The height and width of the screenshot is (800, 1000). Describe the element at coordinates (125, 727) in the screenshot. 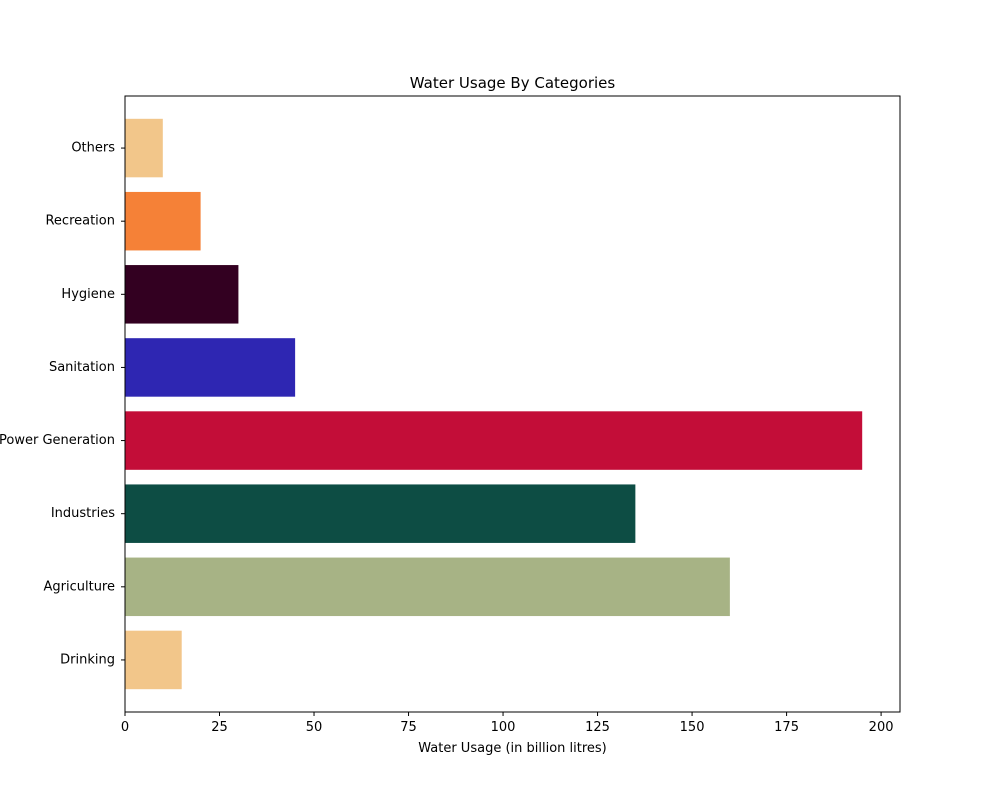

I see `x-tick-label: 0` at that location.